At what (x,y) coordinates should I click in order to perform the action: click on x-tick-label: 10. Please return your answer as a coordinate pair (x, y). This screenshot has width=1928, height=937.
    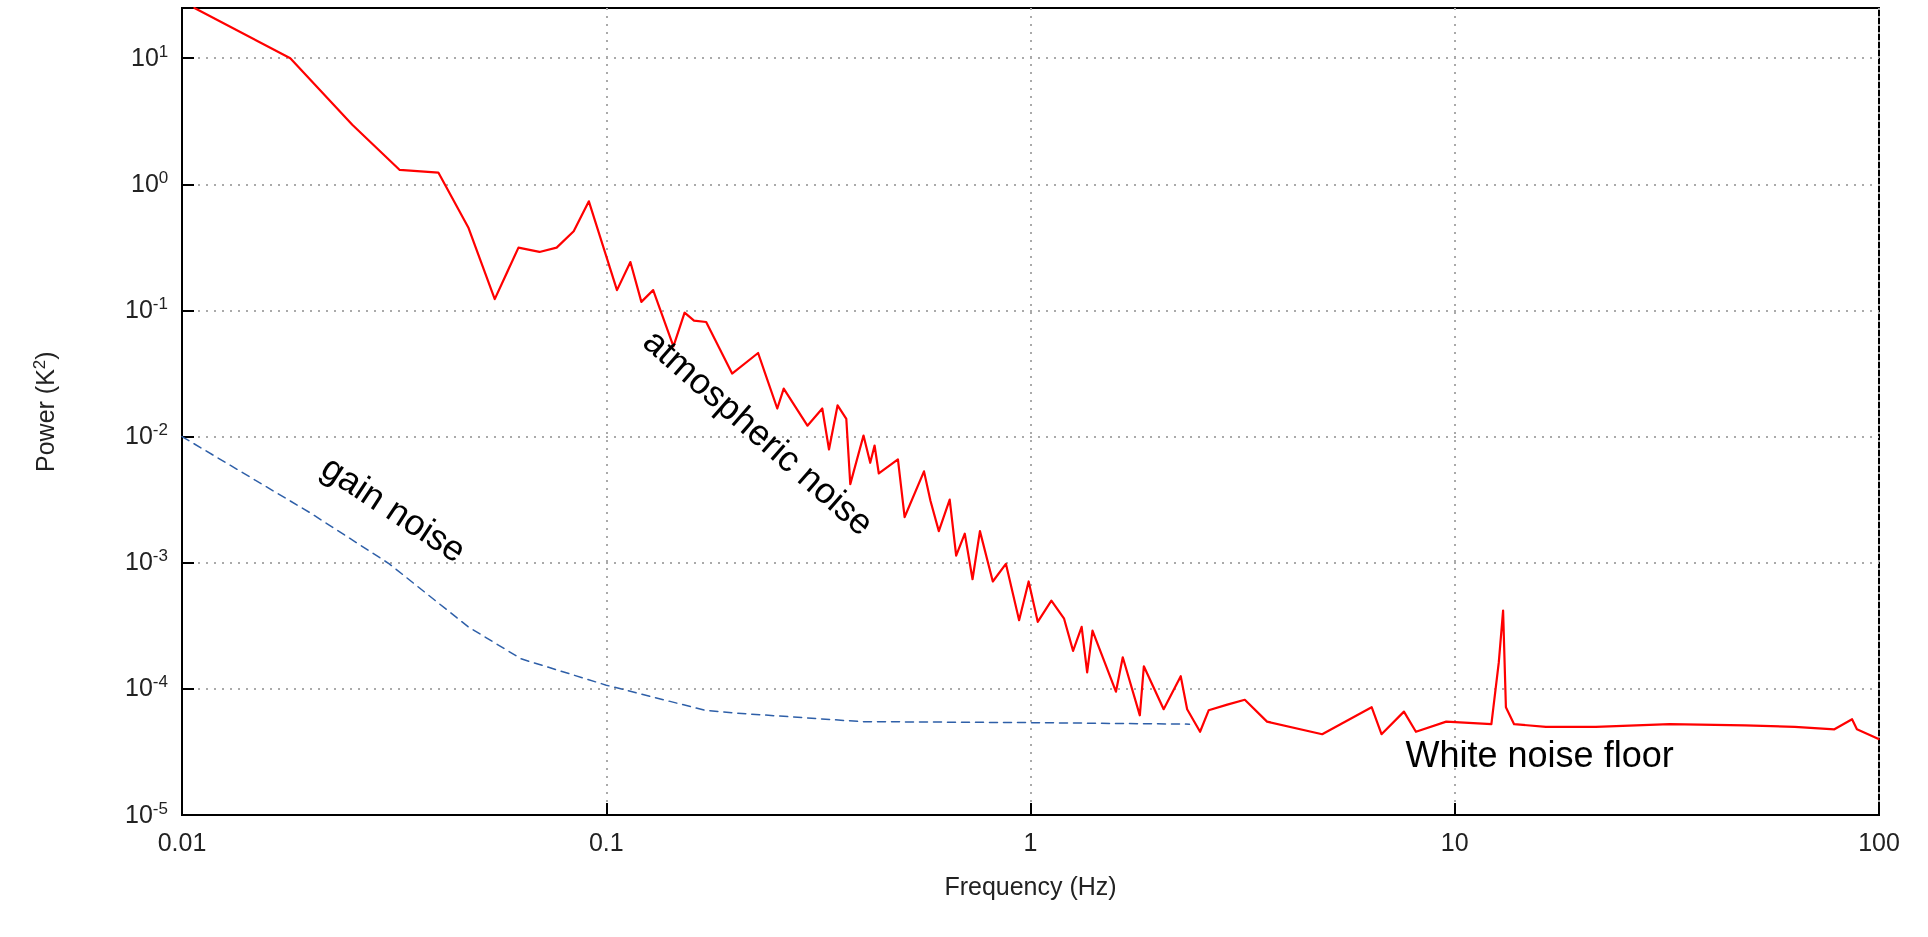
    Looking at the image, I should click on (1454, 841).